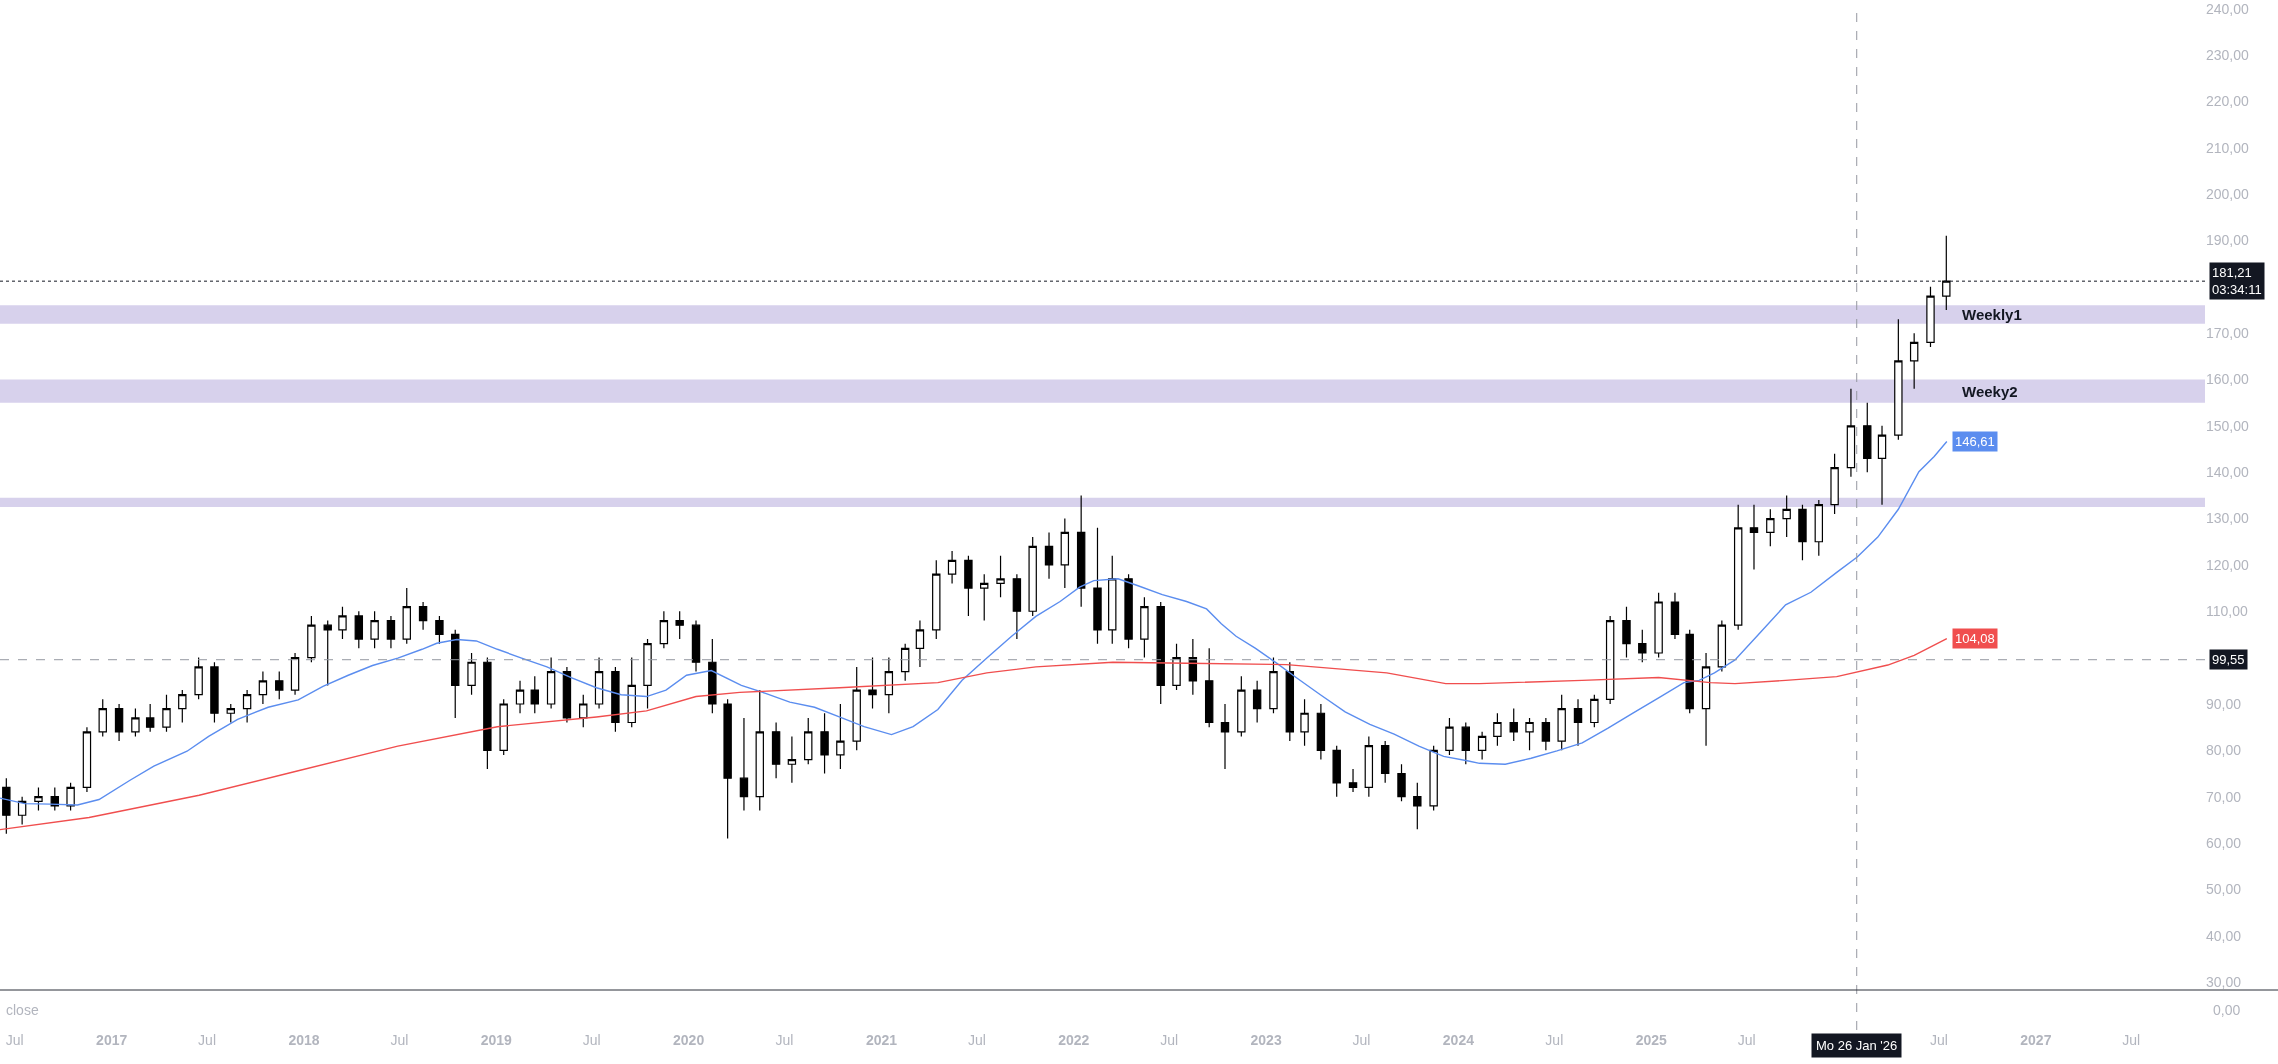 Image resolution: width=2278 pixels, height=1064 pixels. What do you see at coordinates (2036, 1040) in the screenshot?
I see `x-tick-label: 2027` at bounding box center [2036, 1040].